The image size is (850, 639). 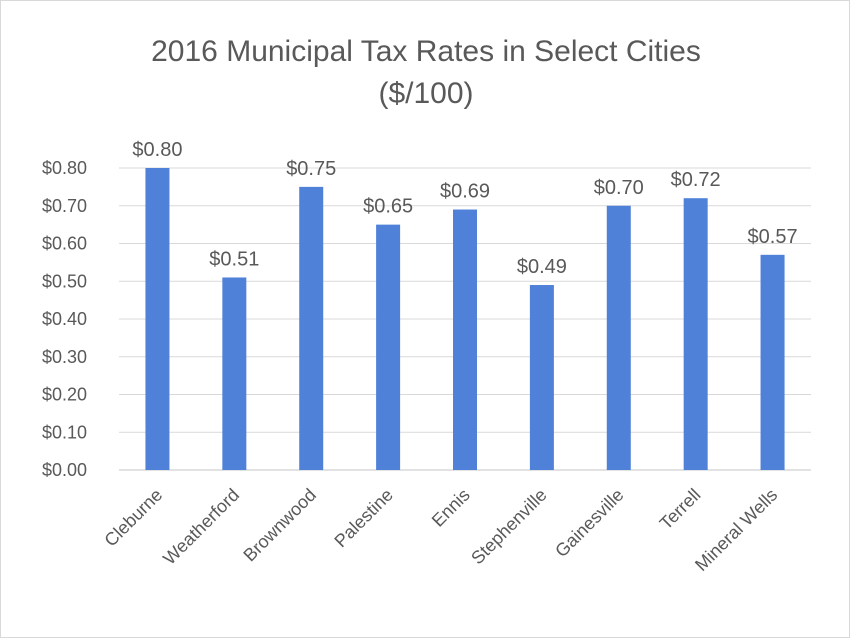 What do you see at coordinates (451, 508) in the screenshot?
I see `x-tick-label: Ennis` at bounding box center [451, 508].